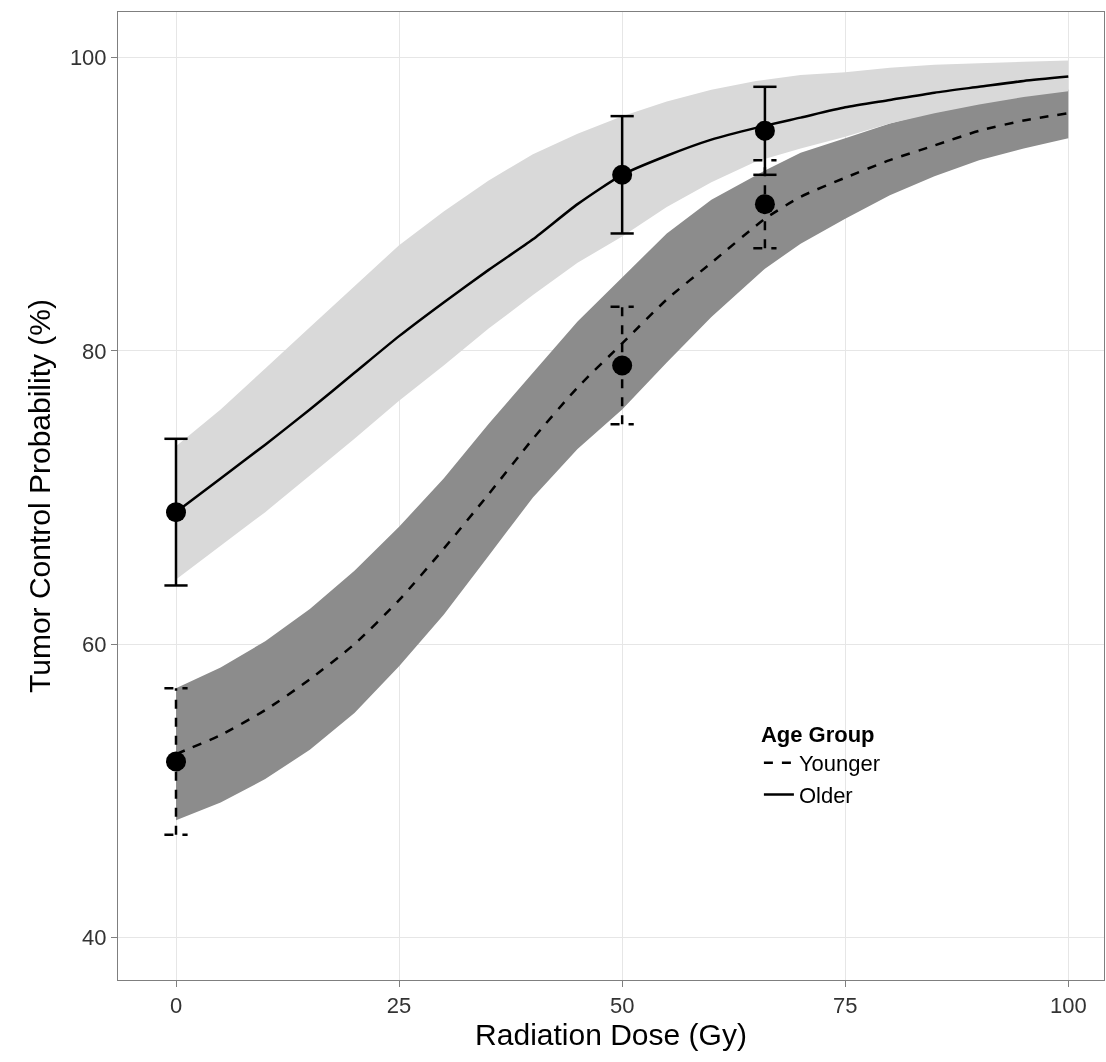  I want to click on x-tick-label: 0, so click(176, 1006).